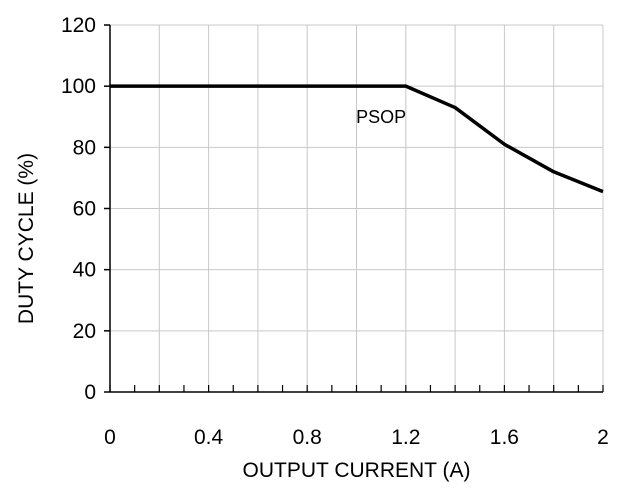 The width and height of the screenshot is (621, 488). What do you see at coordinates (405, 437) in the screenshot?
I see `x-tick-label: 1.2` at bounding box center [405, 437].